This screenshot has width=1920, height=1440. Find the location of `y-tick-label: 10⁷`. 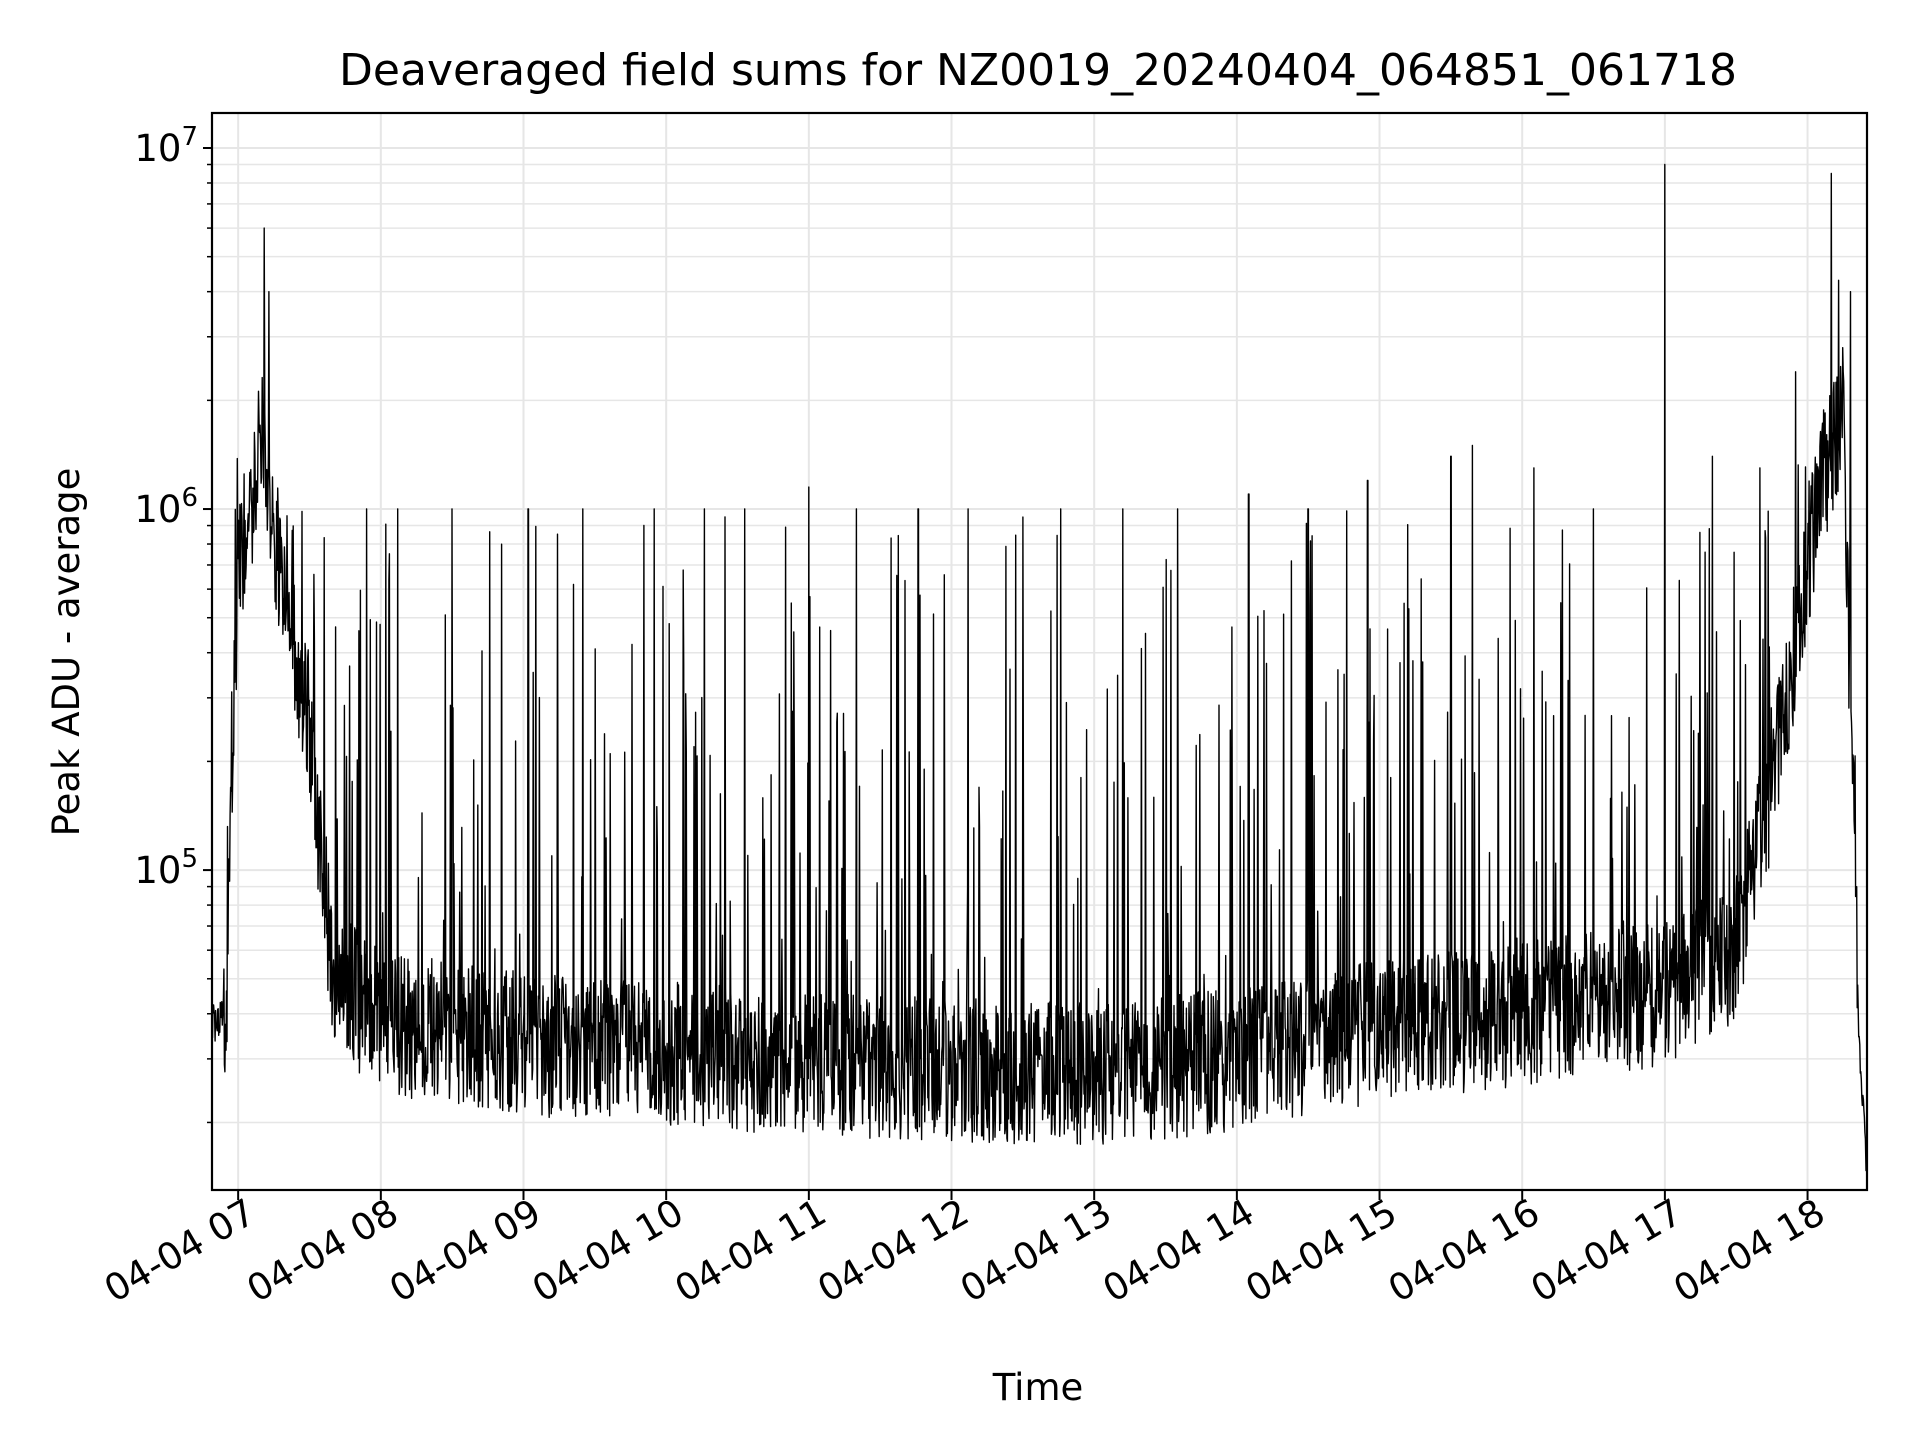

y-tick-label: 10⁷ is located at coordinates (166, 146).